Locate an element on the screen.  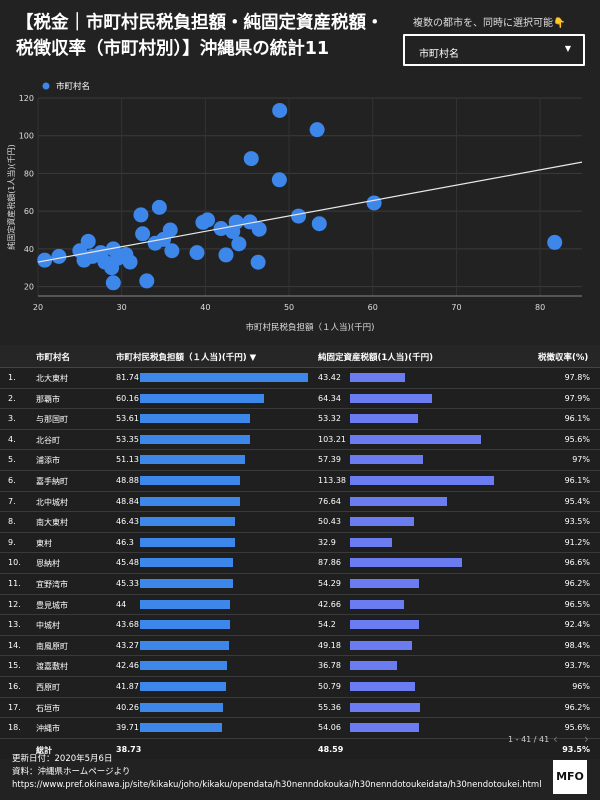
table-row: 5. 浦添市 51.13 57.39 97% is located at coordinates (300, 460).